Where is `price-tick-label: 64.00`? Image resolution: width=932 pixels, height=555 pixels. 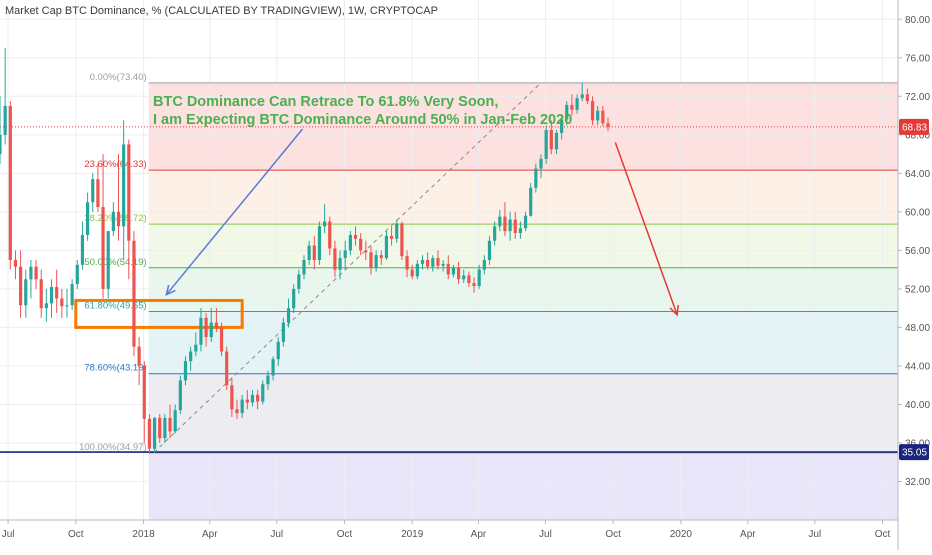 price-tick-label: 64.00 is located at coordinates (917, 174).